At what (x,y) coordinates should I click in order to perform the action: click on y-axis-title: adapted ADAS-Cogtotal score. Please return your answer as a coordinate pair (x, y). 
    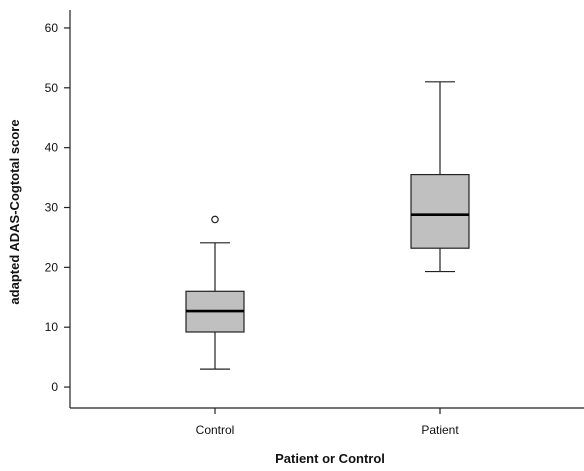
    Looking at the image, I should click on (14, 211).